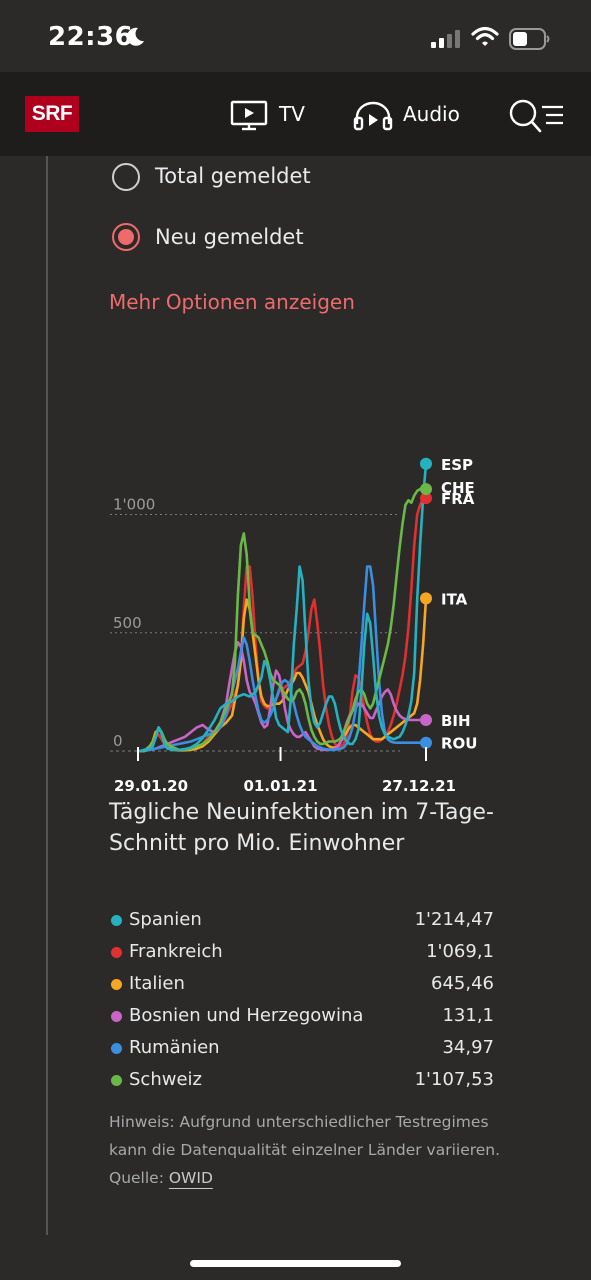  Describe the element at coordinates (468, 1015) in the screenshot. I see `legend-value: 131,1` at that location.